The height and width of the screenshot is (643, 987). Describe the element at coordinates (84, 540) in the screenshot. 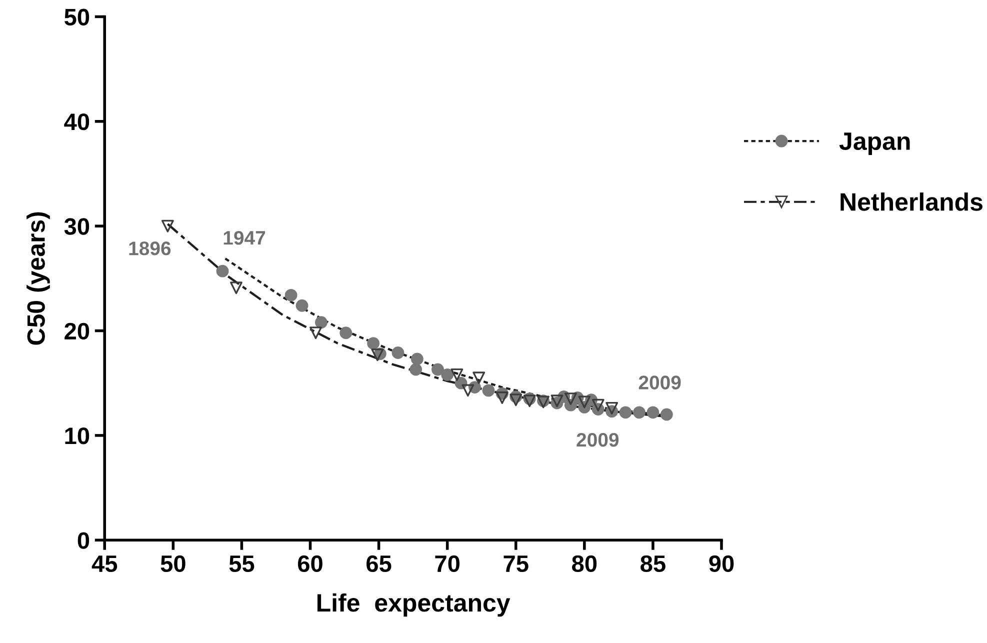

I see `y-tick-label: 0` at that location.